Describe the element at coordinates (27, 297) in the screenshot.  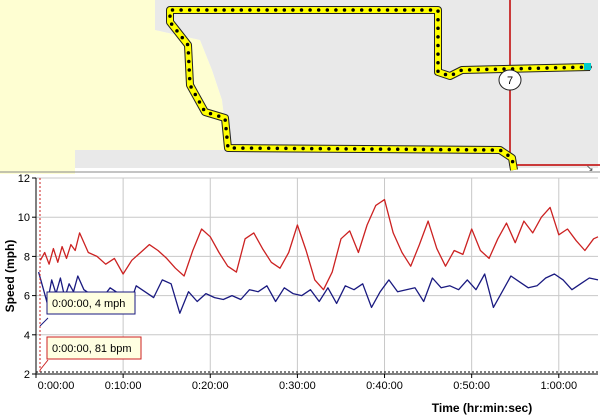
I see `y-tick-label: 6` at that location.